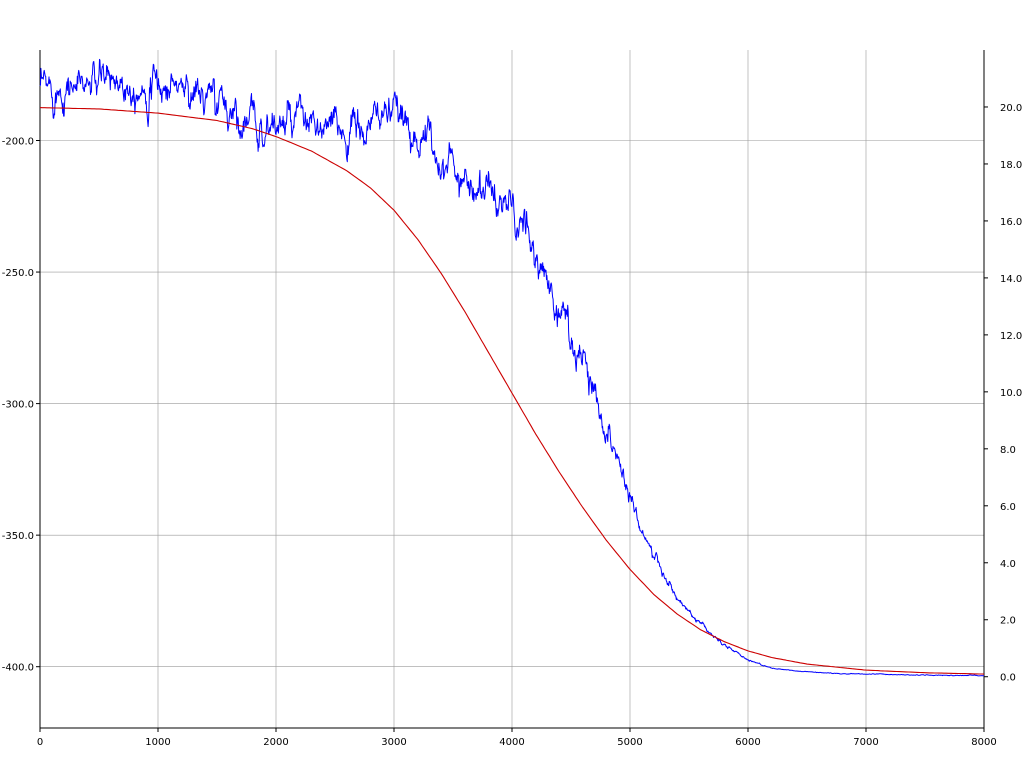 Image resolution: width=1024 pixels, height=768 pixels. I want to click on x-tick-label: 8000, so click(983, 742).